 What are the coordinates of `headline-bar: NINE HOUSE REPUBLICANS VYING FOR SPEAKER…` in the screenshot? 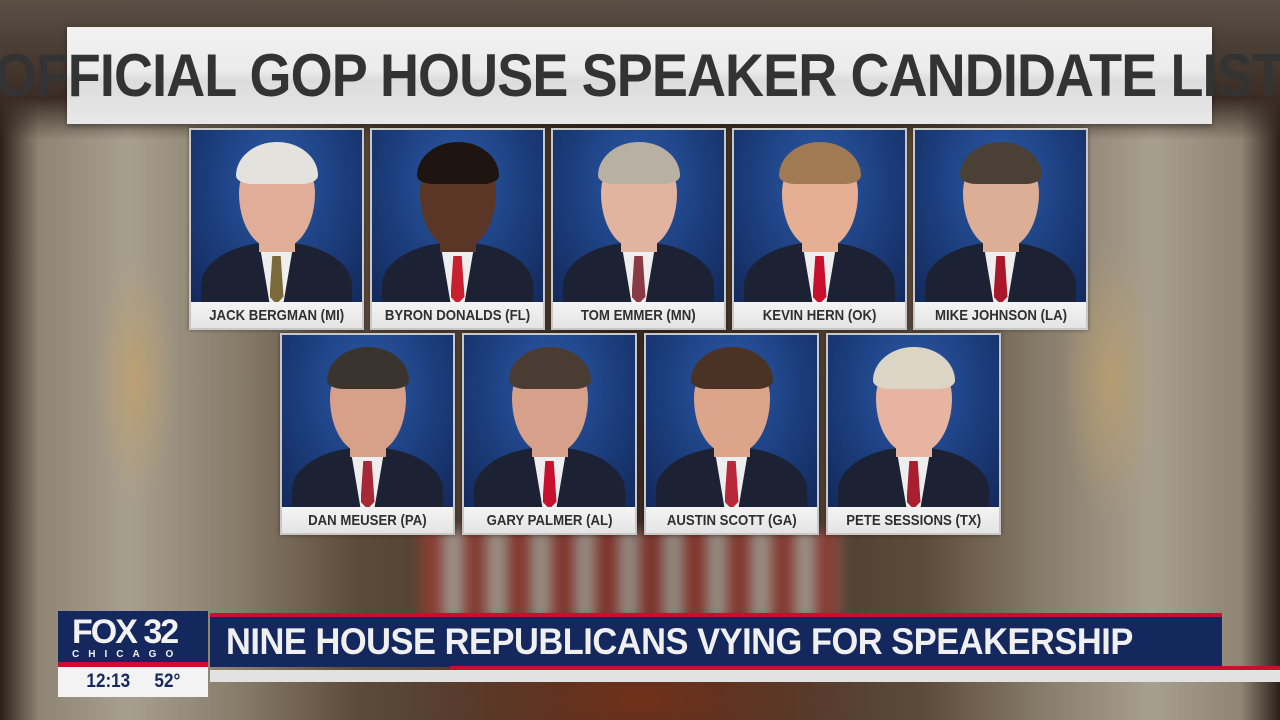 It's located at (716, 640).